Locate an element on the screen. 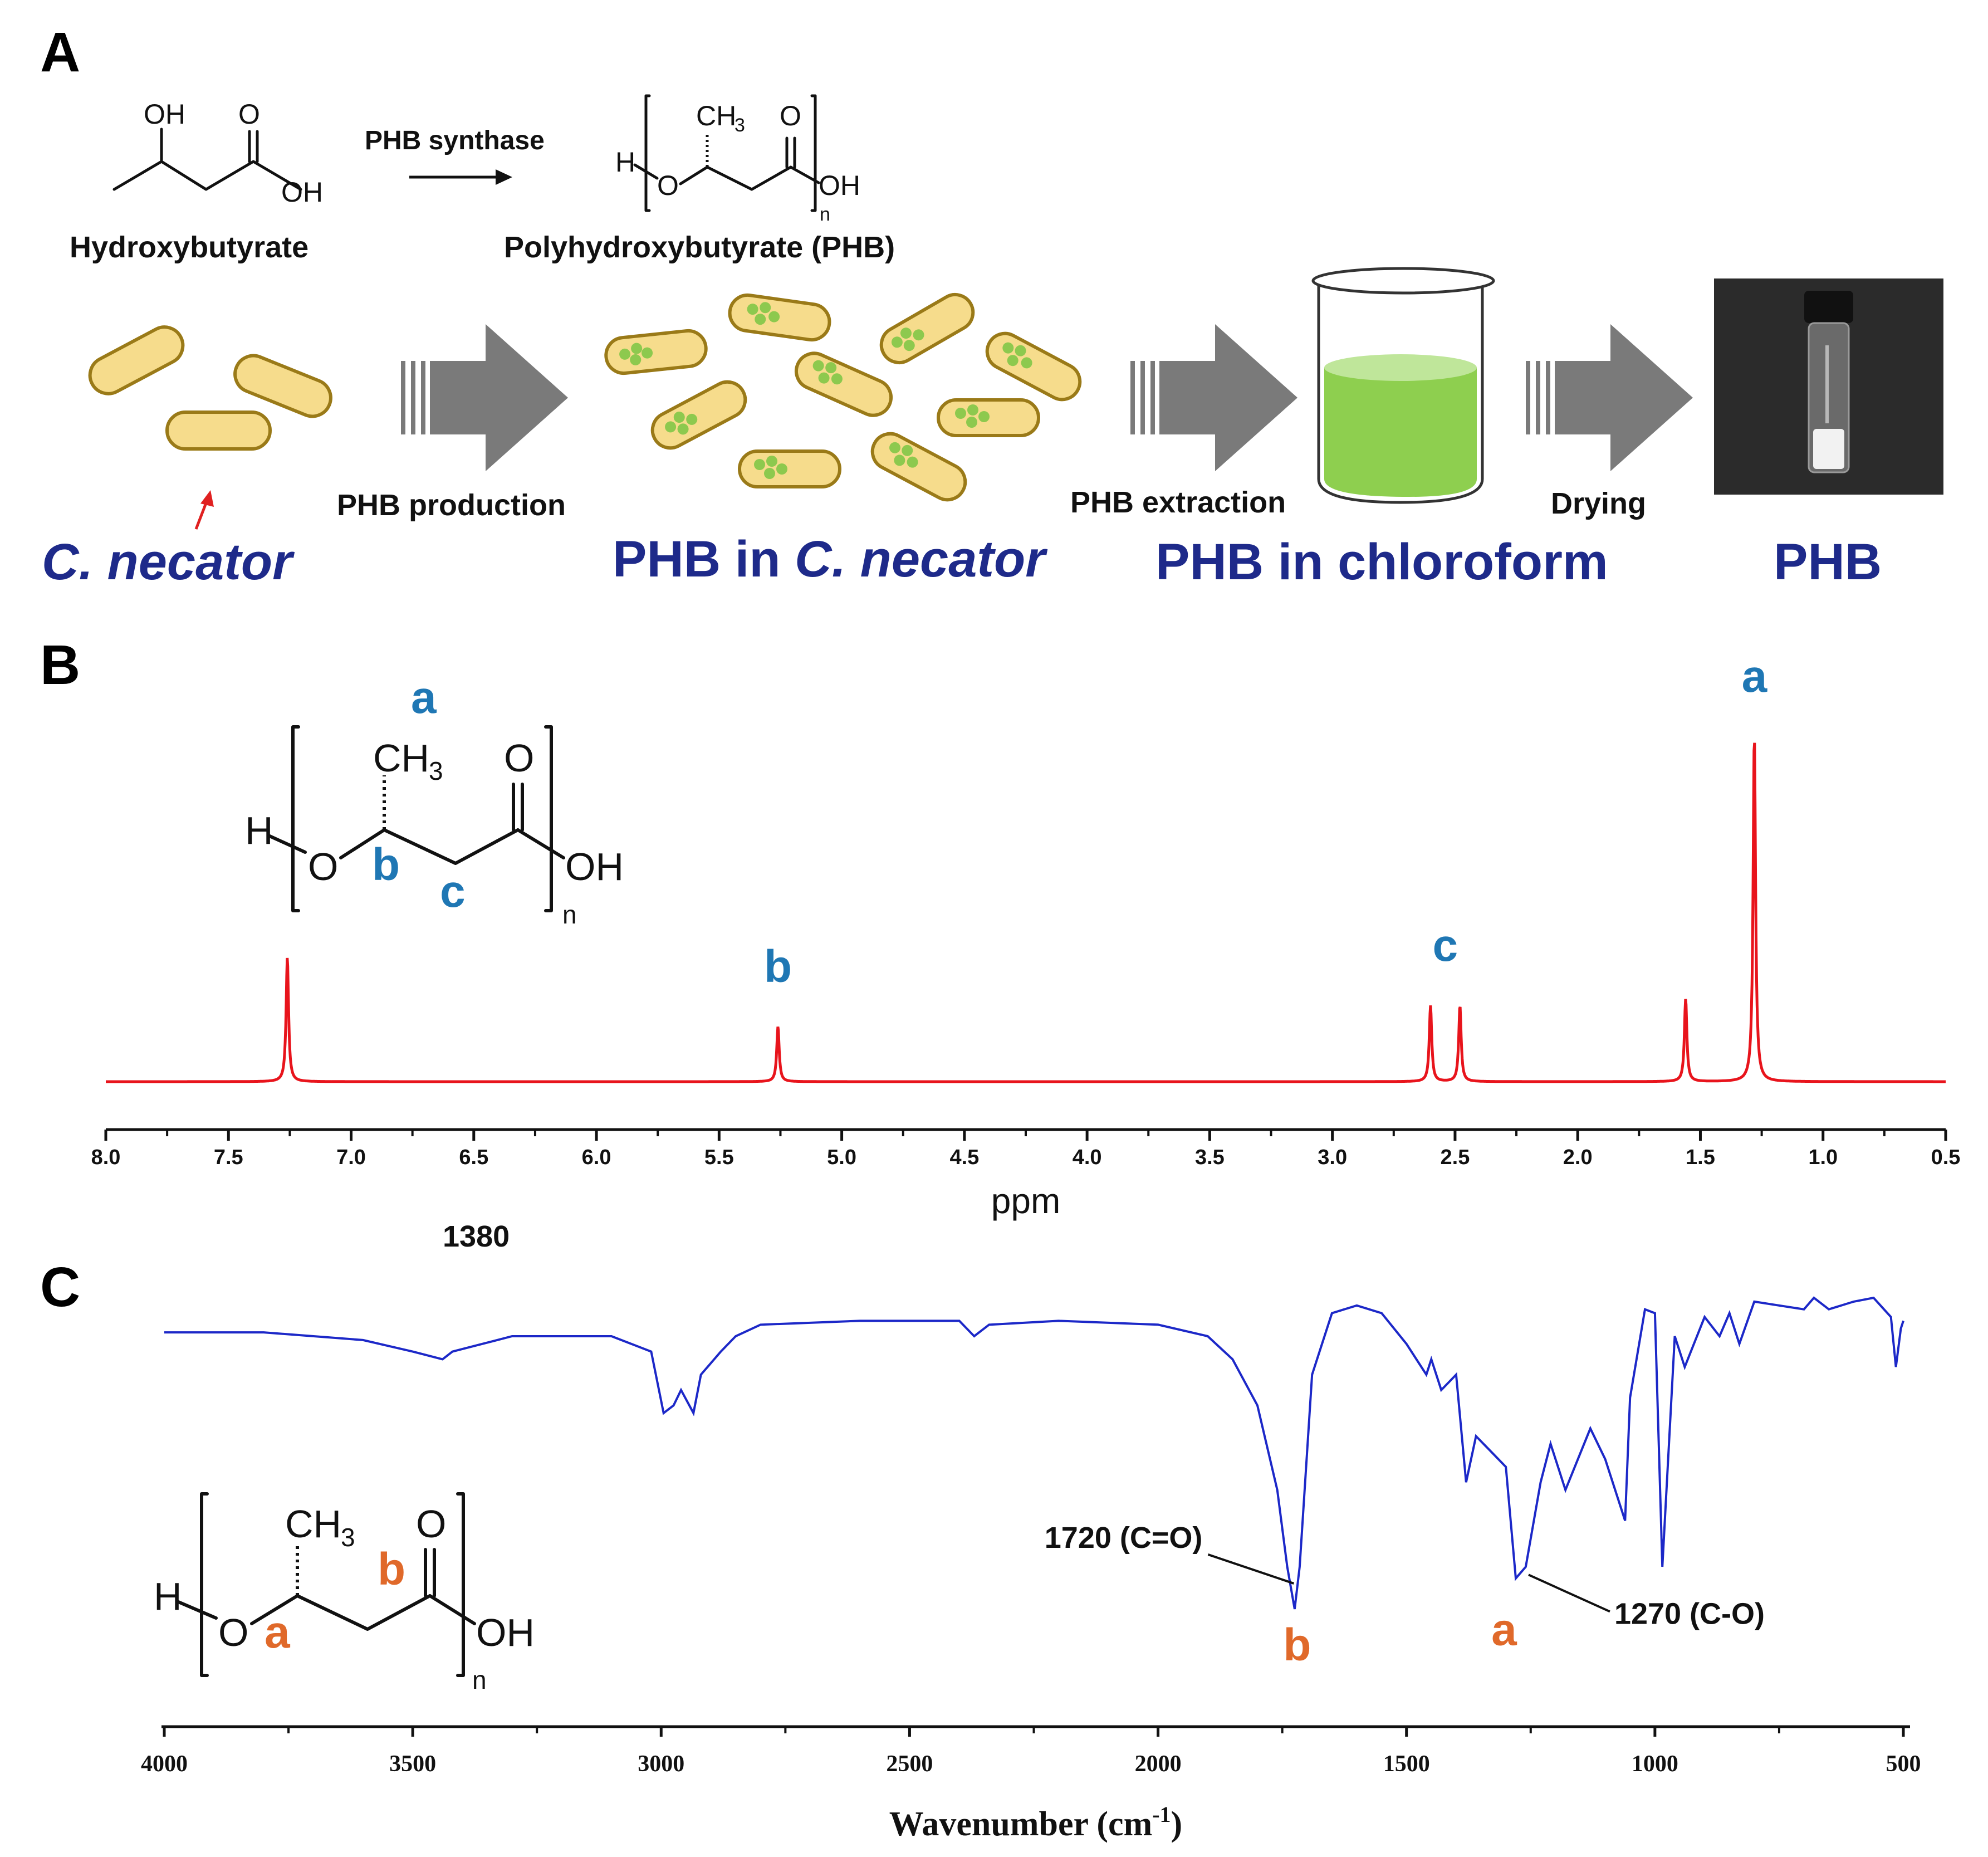  phb-vial-photo is located at coordinates (1829, 386).